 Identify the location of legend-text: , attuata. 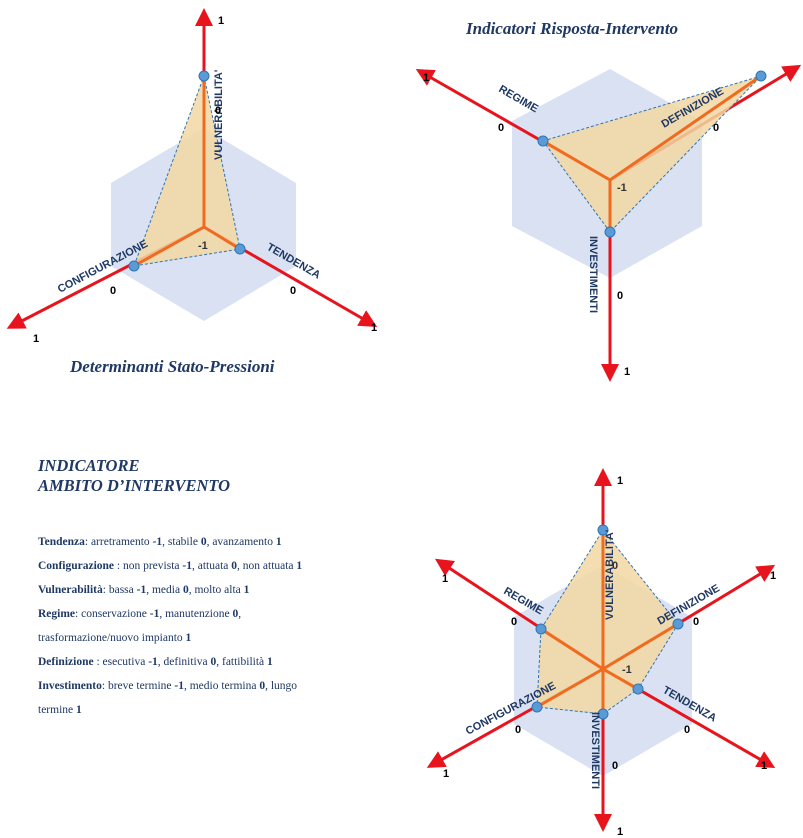
(211, 566).